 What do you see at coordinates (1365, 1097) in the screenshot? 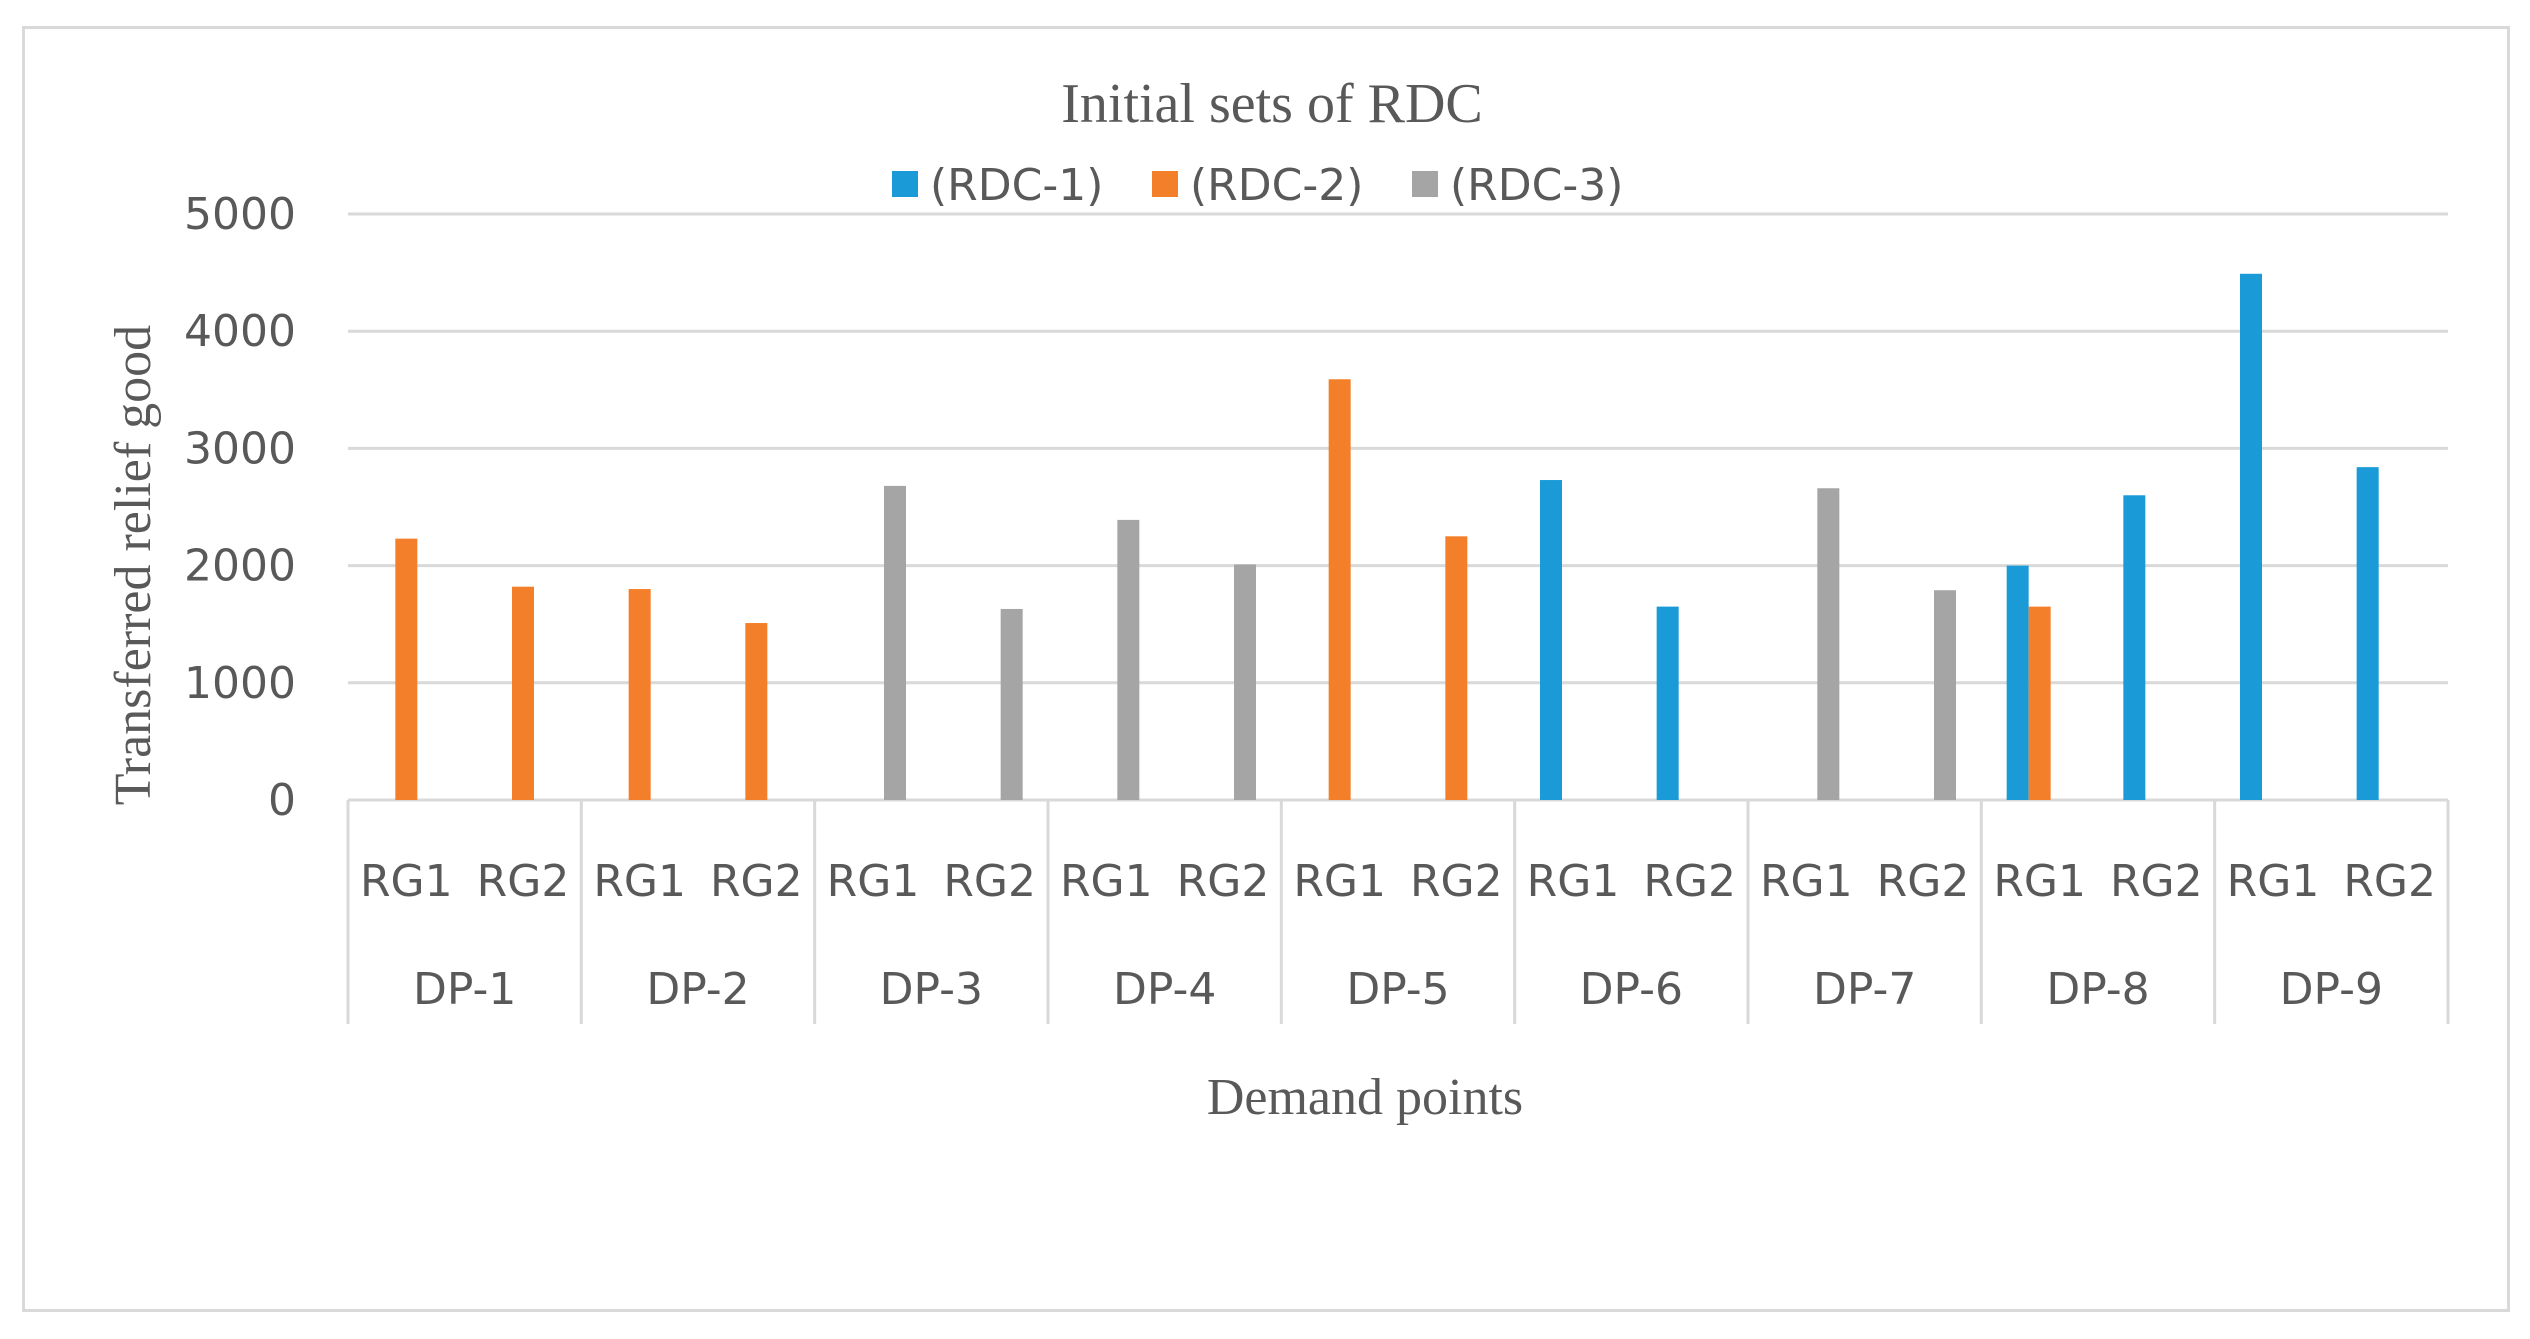
I see `x-axis-title: Demand points` at bounding box center [1365, 1097].